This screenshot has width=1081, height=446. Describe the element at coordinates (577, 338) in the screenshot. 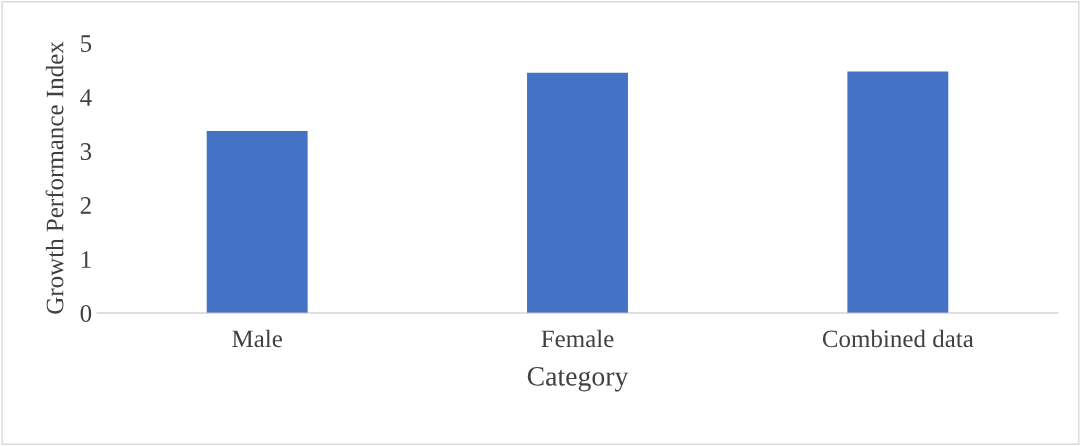

I see `x-tick-label: Female` at that location.